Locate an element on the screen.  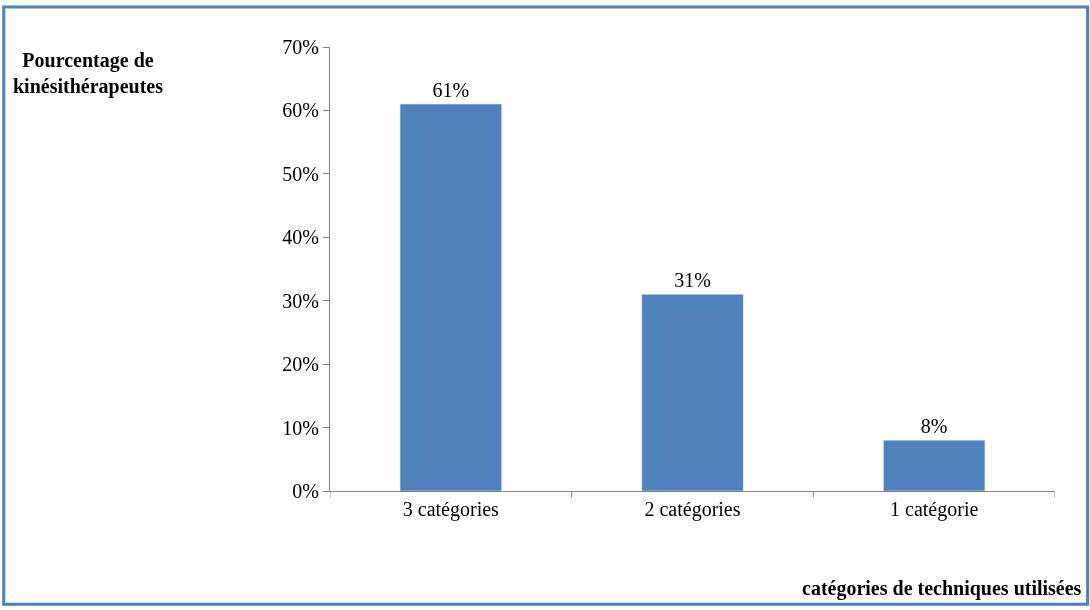
data-label: 61% is located at coordinates (451, 90).